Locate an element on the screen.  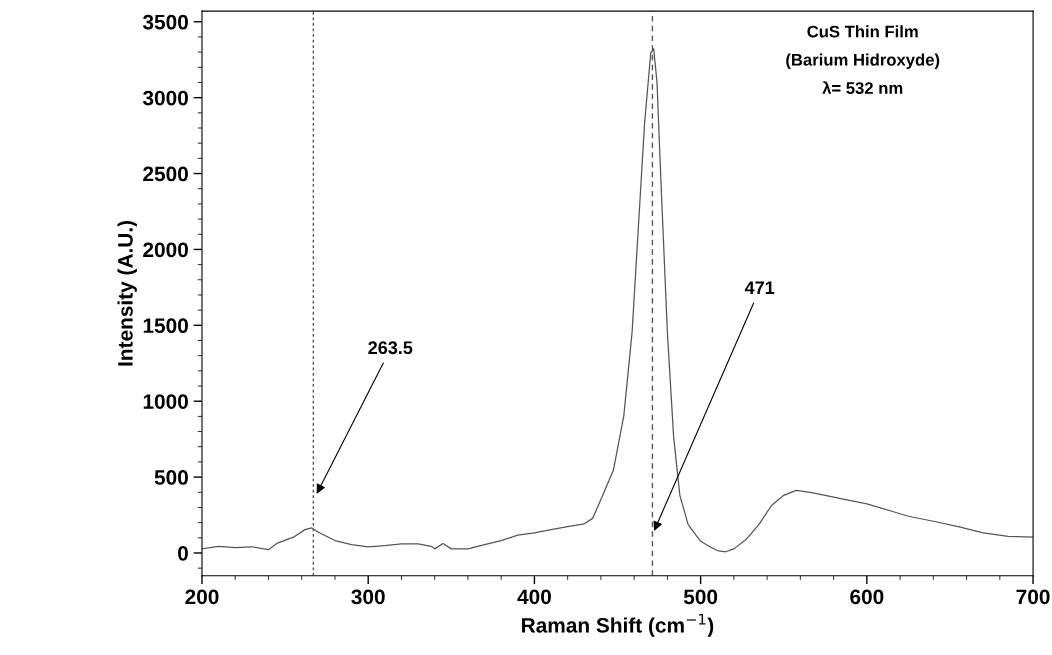
annotation: (Barium Hidroxyde) is located at coordinates (863, 61).